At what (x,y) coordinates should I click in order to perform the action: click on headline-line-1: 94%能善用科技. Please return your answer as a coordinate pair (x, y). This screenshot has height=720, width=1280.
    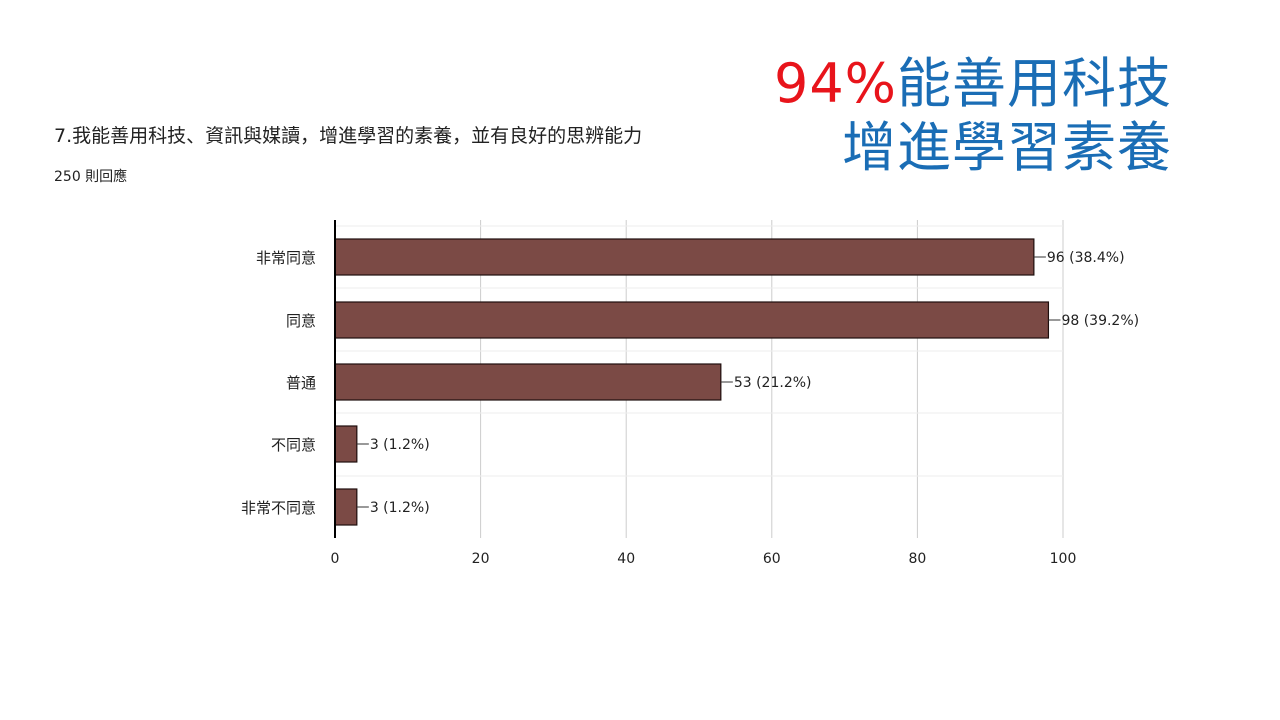
    Looking at the image, I should click on (973, 84).